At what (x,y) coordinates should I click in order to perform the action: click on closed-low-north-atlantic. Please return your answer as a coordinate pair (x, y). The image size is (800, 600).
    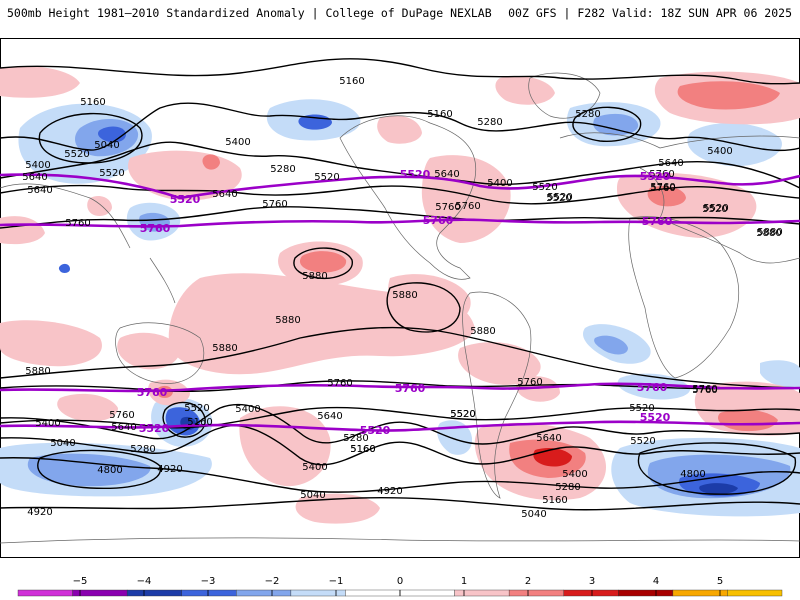
    Looking at the image, I should click on (607, 124).